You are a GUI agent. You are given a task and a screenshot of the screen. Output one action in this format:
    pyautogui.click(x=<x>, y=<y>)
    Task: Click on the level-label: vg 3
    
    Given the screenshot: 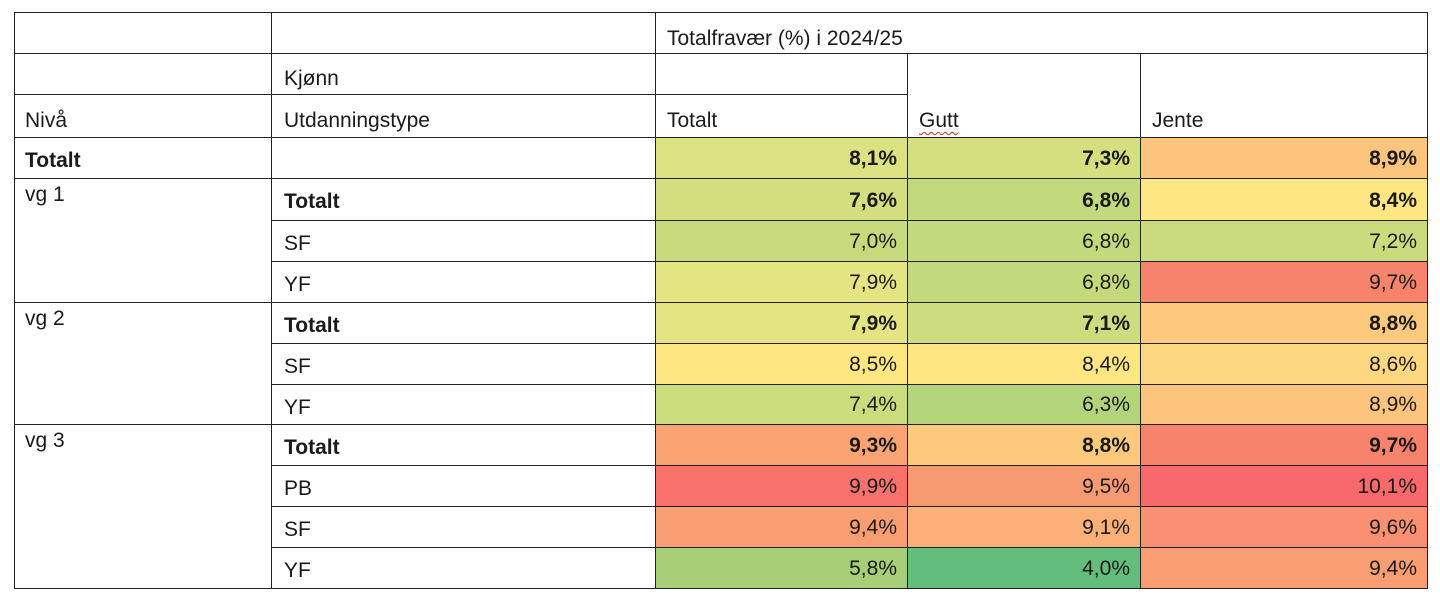 What is the action you would take?
    pyautogui.click(x=45, y=440)
    